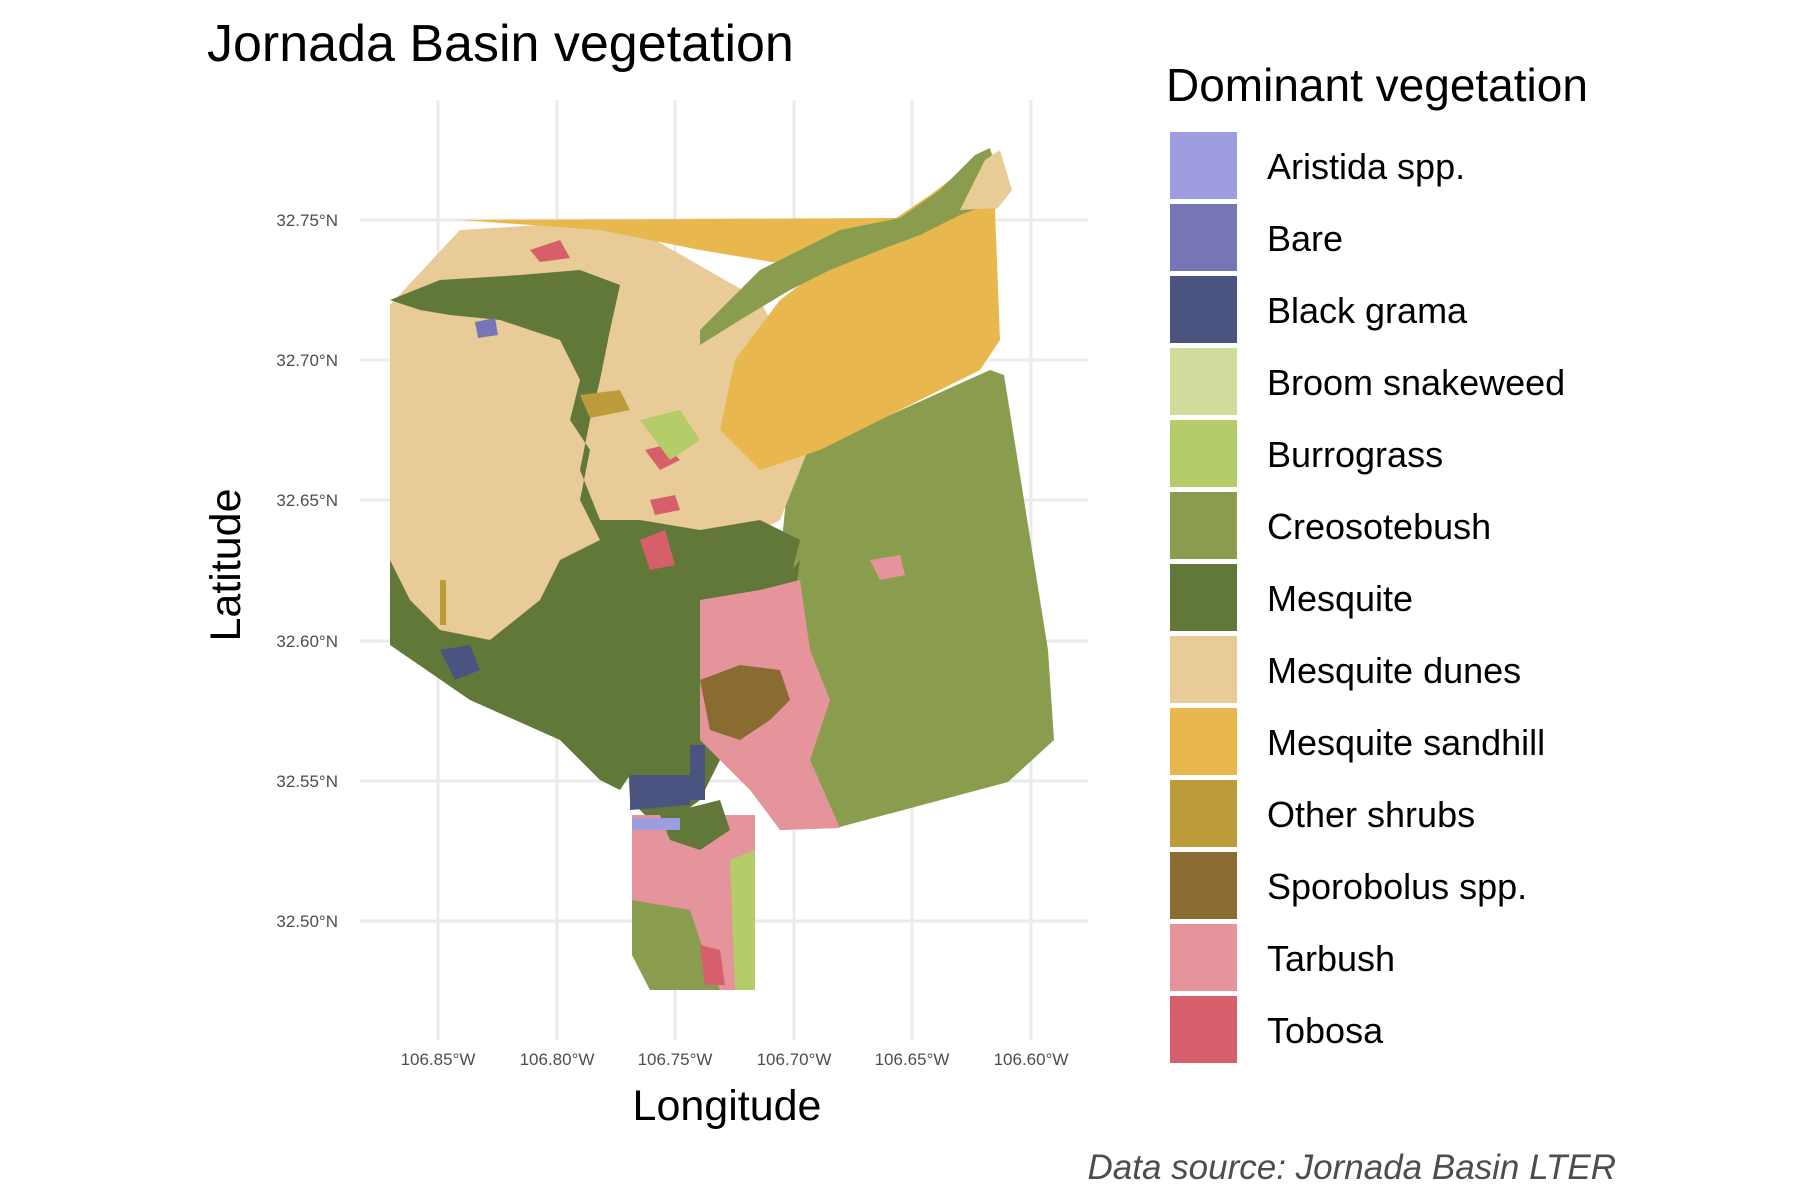 The width and height of the screenshot is (1800, 1200). Describe the element at coordinates (1367, 310) in the screenshot. I see `legend-label: Black grama` at that location.